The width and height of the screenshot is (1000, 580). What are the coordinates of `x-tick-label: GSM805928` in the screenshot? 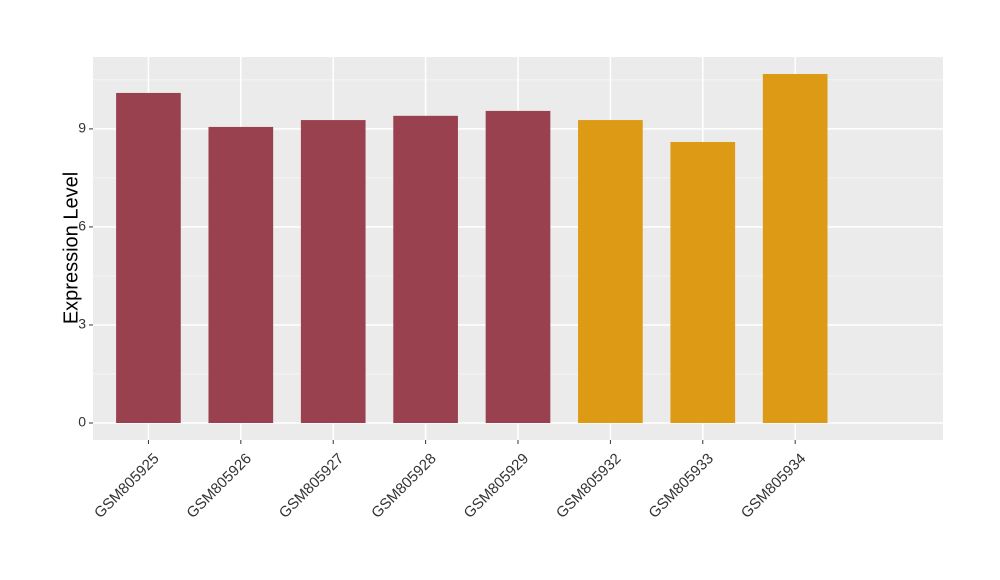 It's located at (404, 486).